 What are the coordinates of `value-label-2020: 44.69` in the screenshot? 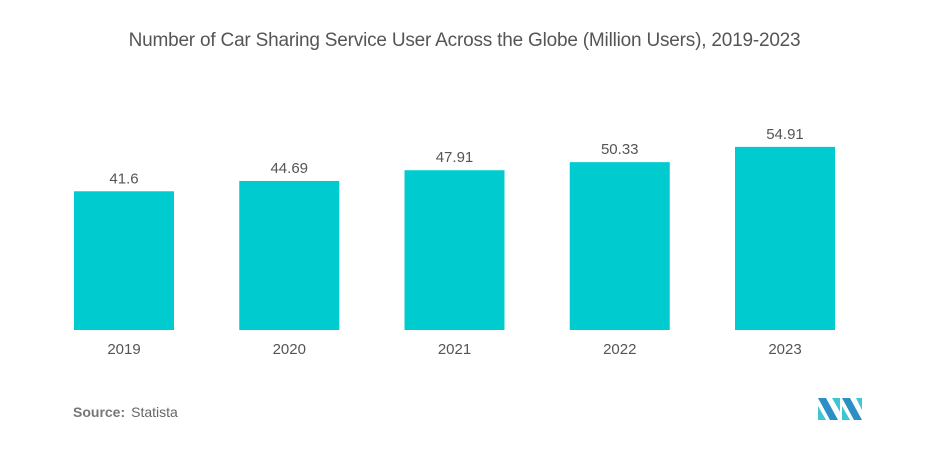 It's located at (289, 168).